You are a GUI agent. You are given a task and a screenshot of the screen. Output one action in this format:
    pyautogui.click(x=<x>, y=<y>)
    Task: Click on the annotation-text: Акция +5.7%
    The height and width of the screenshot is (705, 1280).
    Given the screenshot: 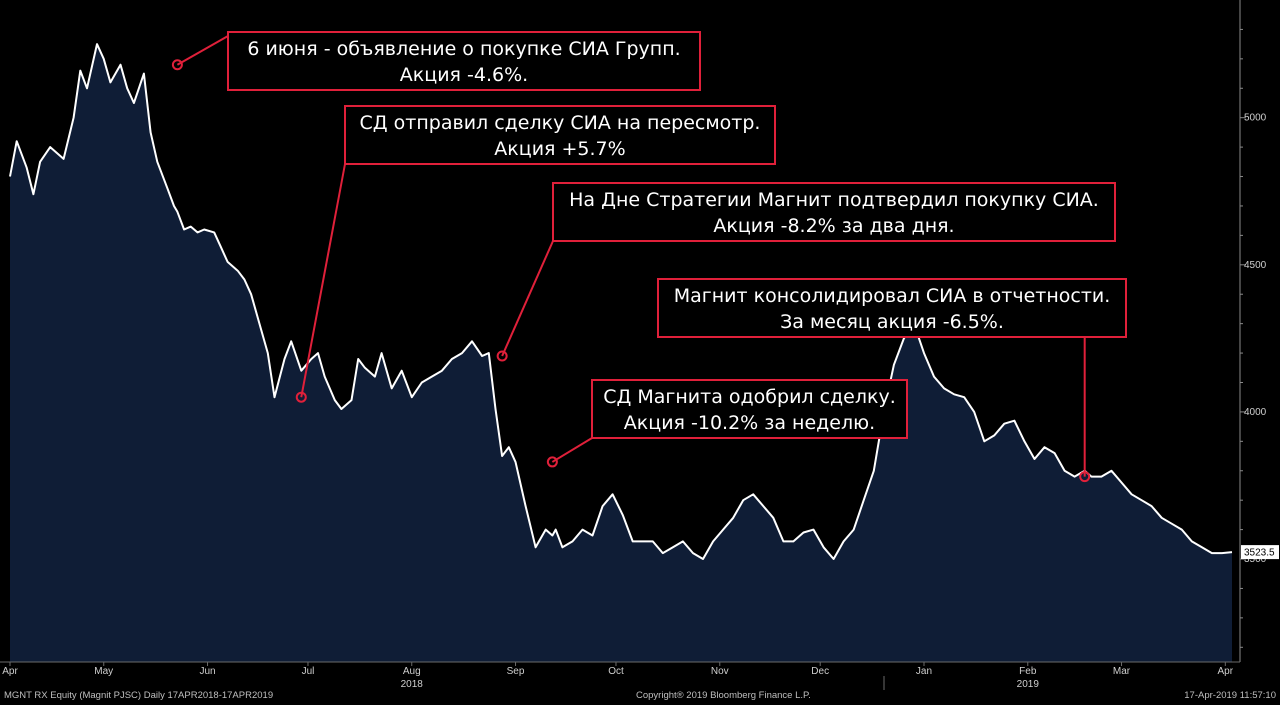 What is the action you would take?
    pyautogui.click(x=559, y=149)
    